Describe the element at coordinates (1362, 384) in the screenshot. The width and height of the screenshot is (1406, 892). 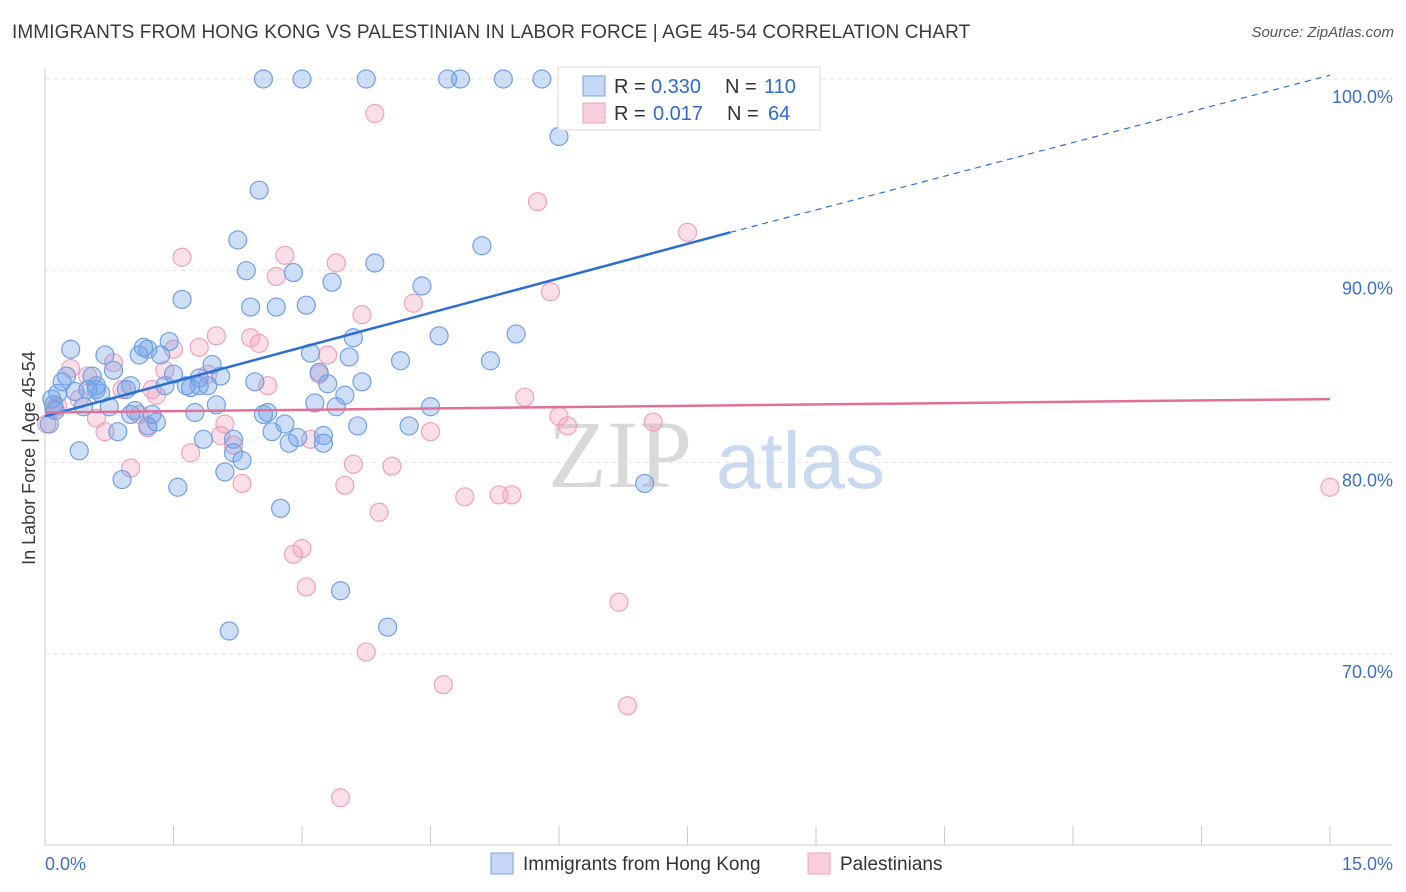
I see `y-tick-labels: 100.0% 90.0% 80.0% 70.0%` at that location.